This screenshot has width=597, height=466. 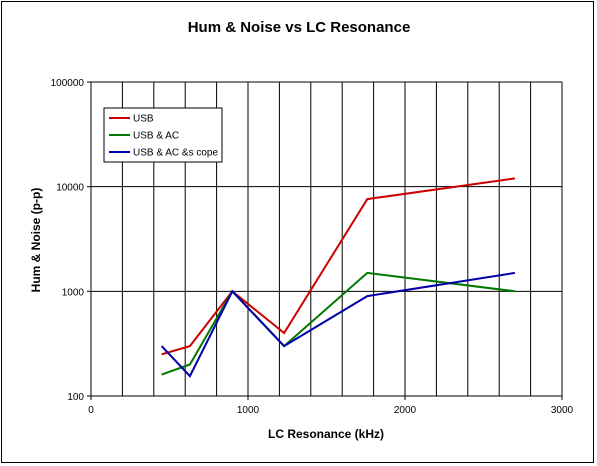 I want to click on y-tick-label: 100000, so click(x=68, y=83).